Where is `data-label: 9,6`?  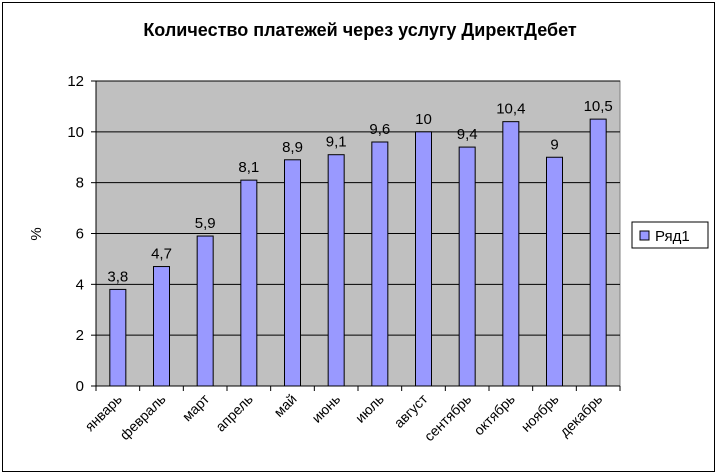 data-label: 9,6 is located at coordinates (379, 129).